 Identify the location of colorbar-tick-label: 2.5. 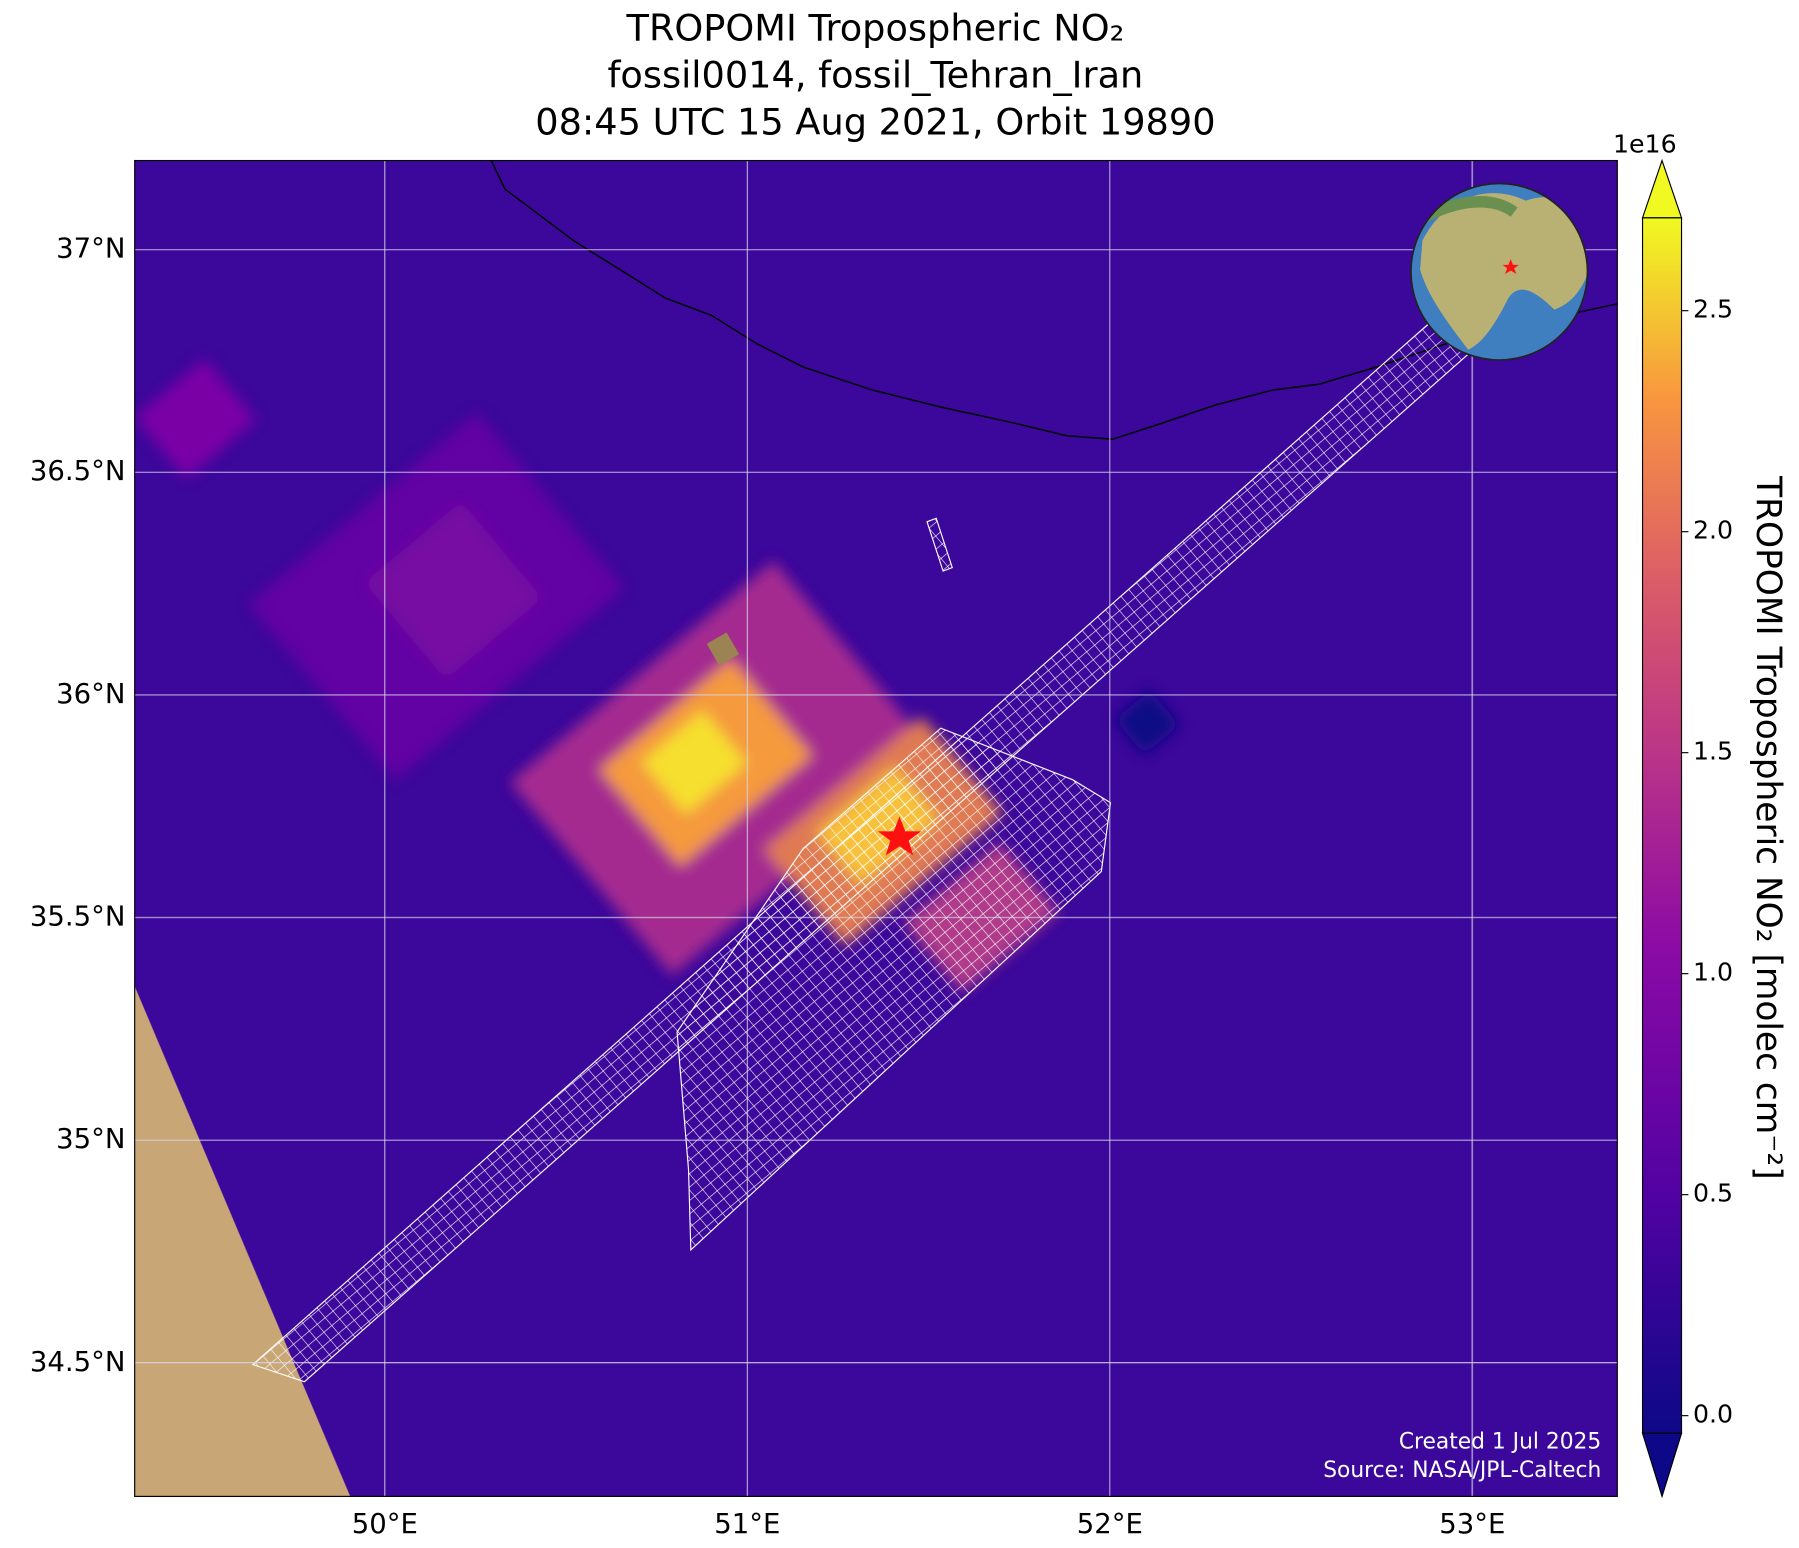
(1713, 309).